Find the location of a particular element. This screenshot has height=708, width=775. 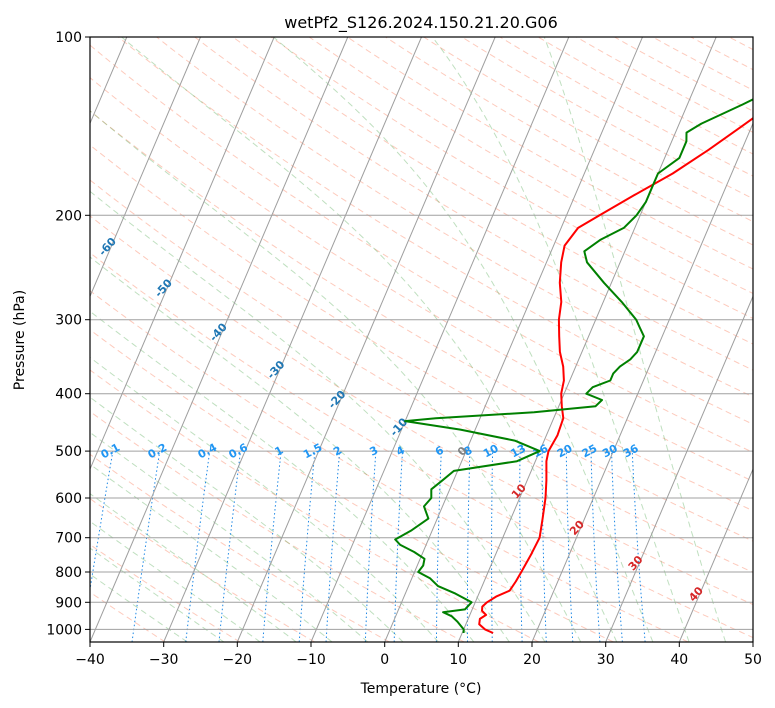

x-axis-ticks: −40 −30 −20 −10 0 10 20 30 40 50 is located at coordinates (418, 655).